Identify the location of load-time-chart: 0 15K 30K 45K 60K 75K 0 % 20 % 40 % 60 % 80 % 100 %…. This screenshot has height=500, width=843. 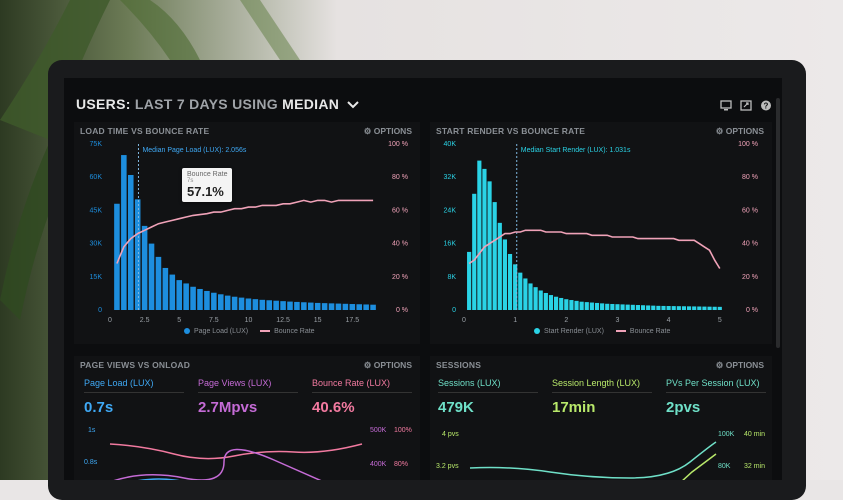
(249, 232).